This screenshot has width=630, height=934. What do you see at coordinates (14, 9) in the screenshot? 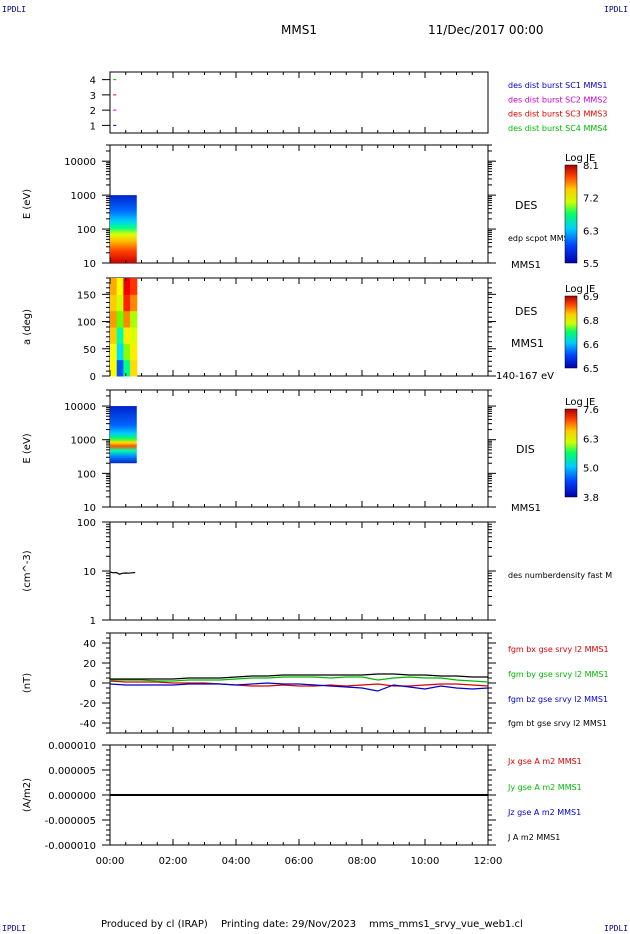
I see `corner-label-tl: IPDLI` at bounding box center [14, 9].